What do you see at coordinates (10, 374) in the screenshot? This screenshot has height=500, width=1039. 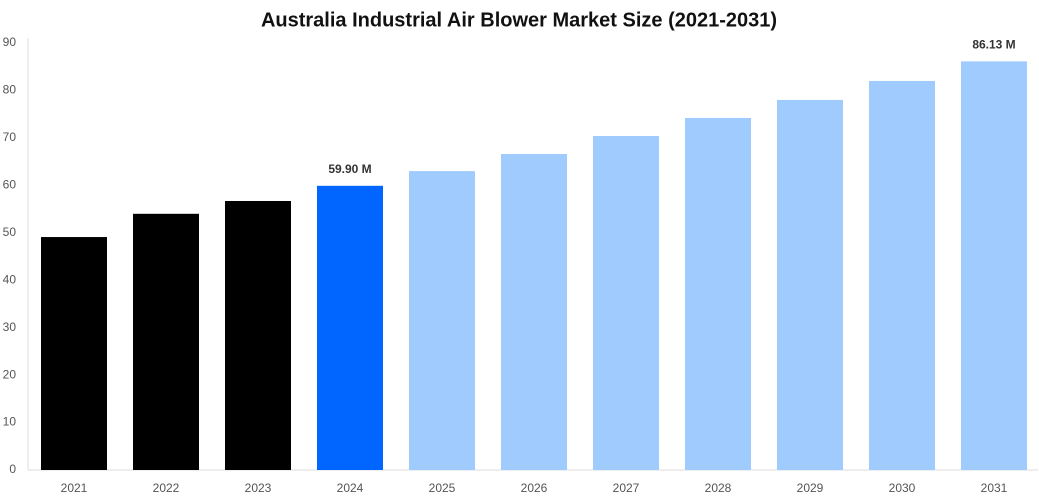 I see `y-tick-label: 20` at bounding box center [10, 374].